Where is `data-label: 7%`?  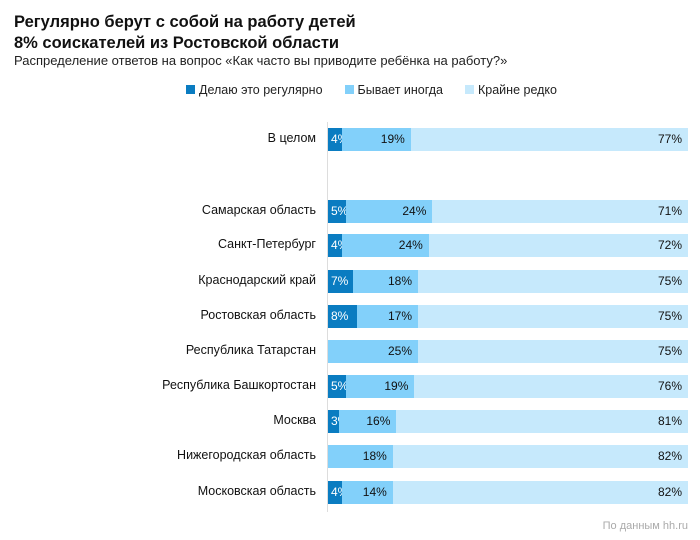
data-label: 7% is located at coordinates (340, 281).